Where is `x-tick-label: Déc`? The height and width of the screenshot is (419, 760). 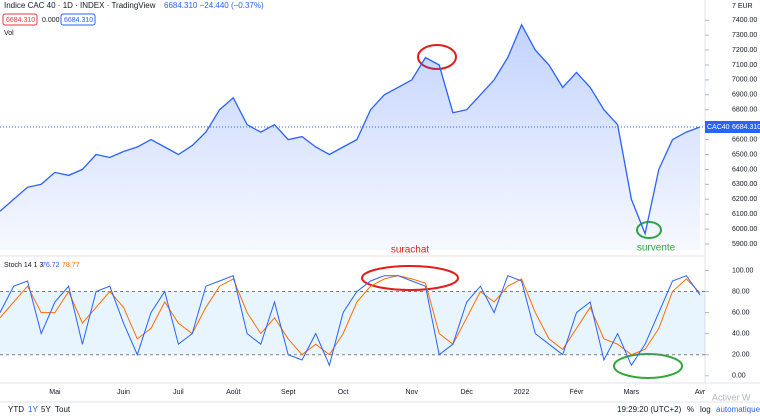
x-tick-label: Déc is located at coordinates (466, 392).